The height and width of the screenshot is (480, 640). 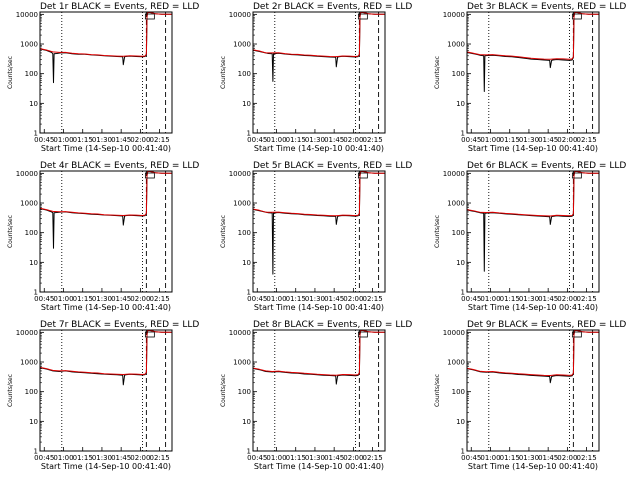 I want to click on panel-title: Det 5r BLACK = Events, RED = LLD, so click(x=332, y=166).